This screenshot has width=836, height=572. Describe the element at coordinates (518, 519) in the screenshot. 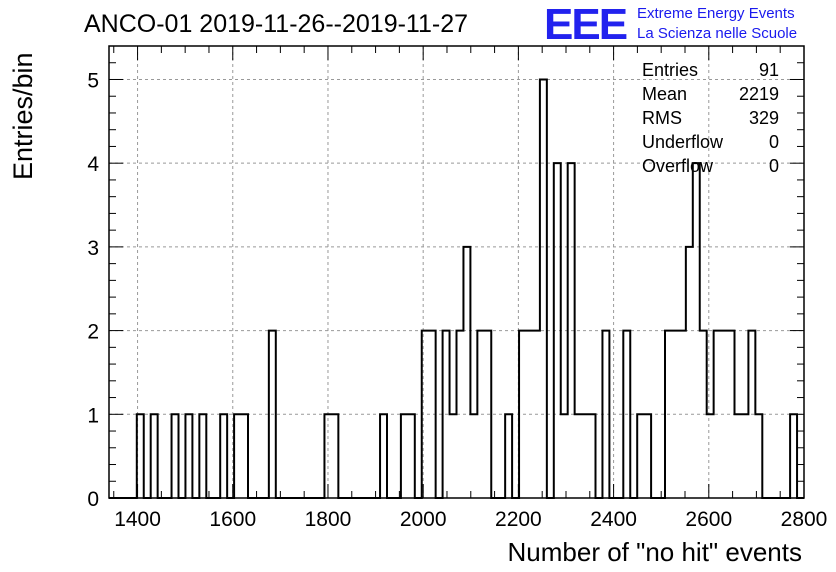

I see `x-tick-label: 2200` at that location.